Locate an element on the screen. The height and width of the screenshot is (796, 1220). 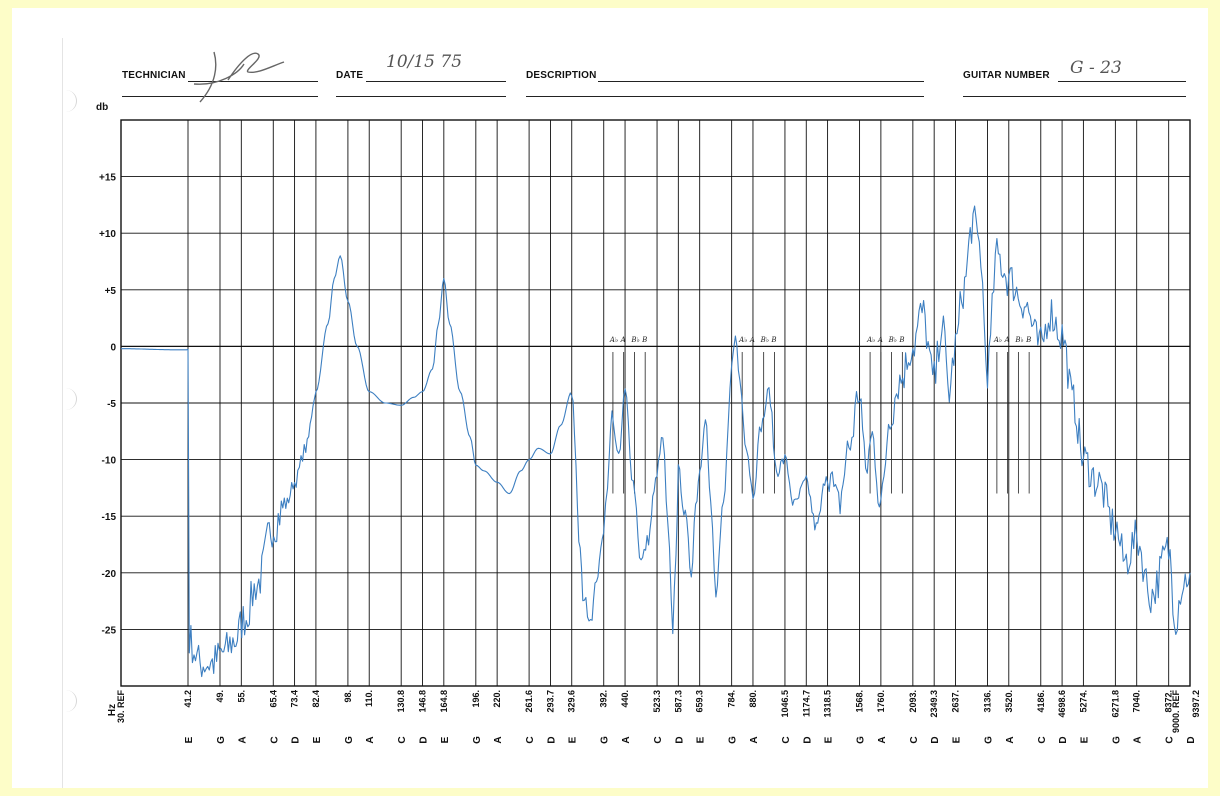
y-tick-label: -15 is located at coordinates (109, 517).